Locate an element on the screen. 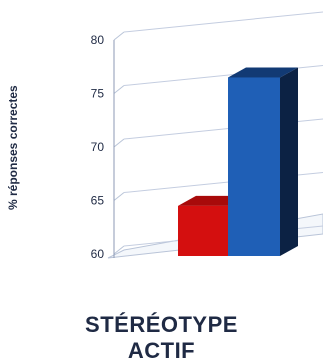  y-tick-label: 80 is located at coordinates (98, 40).